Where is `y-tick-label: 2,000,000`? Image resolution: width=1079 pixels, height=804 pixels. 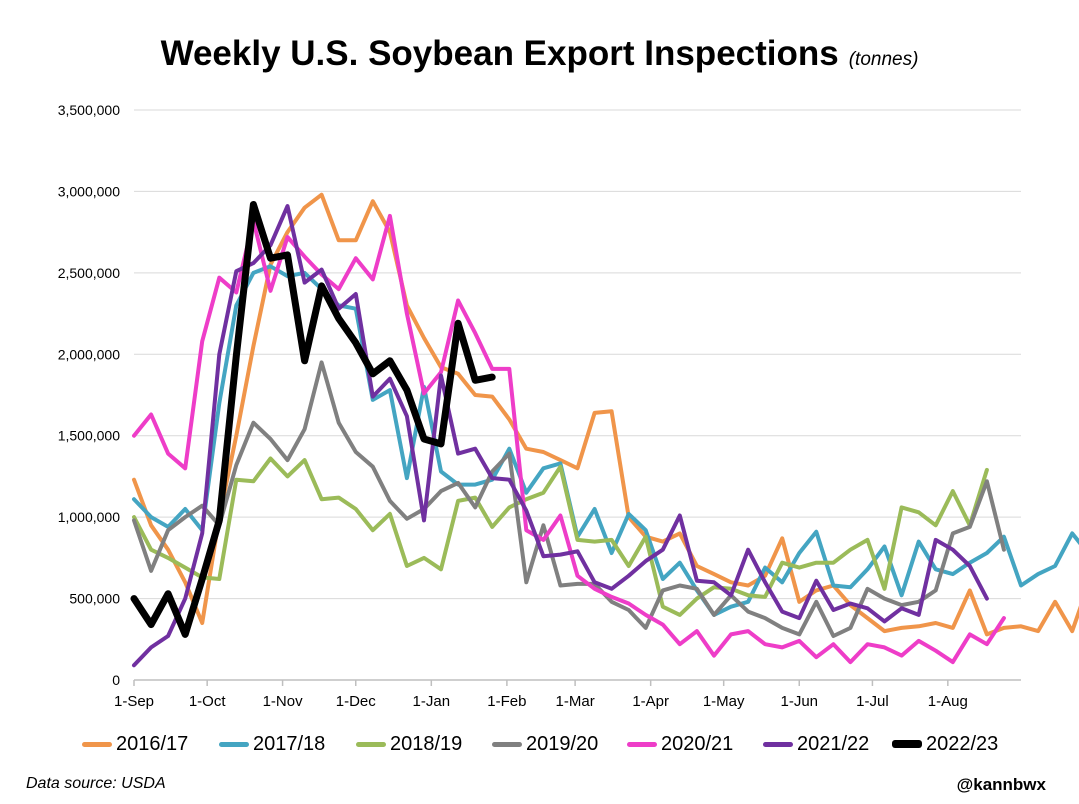
y-tick-label: 2,000,000 is located at coordinates (89, 354).